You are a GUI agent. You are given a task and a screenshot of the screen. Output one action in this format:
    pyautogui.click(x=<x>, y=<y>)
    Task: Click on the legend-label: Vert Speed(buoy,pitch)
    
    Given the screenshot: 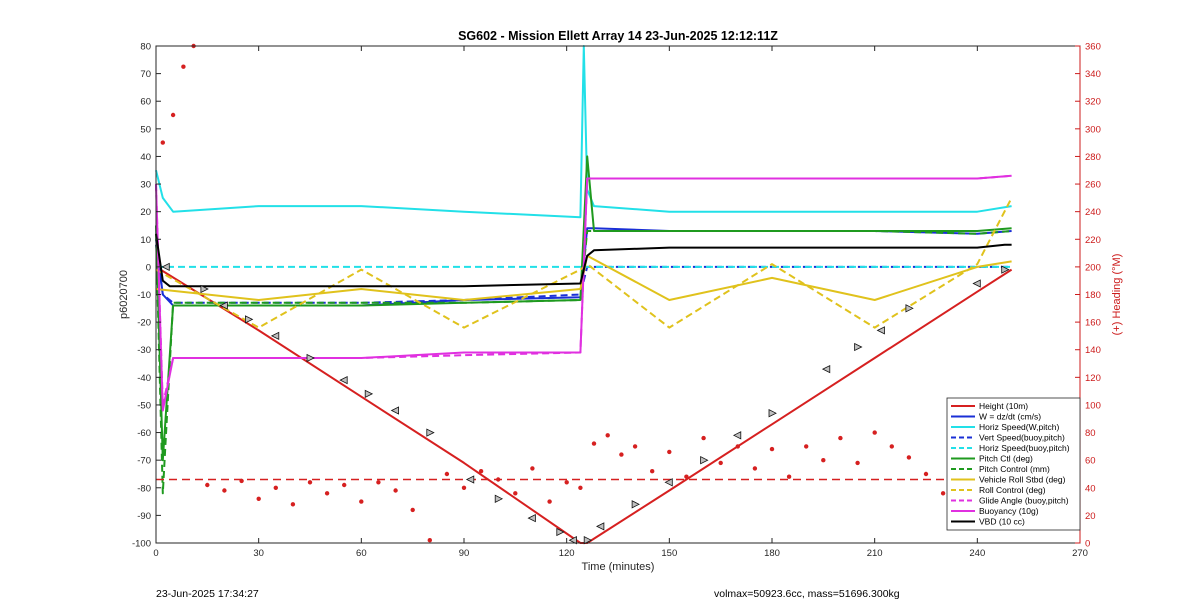 What is the action you would take?
    pyautogui.click(x=1022, y=438)
    